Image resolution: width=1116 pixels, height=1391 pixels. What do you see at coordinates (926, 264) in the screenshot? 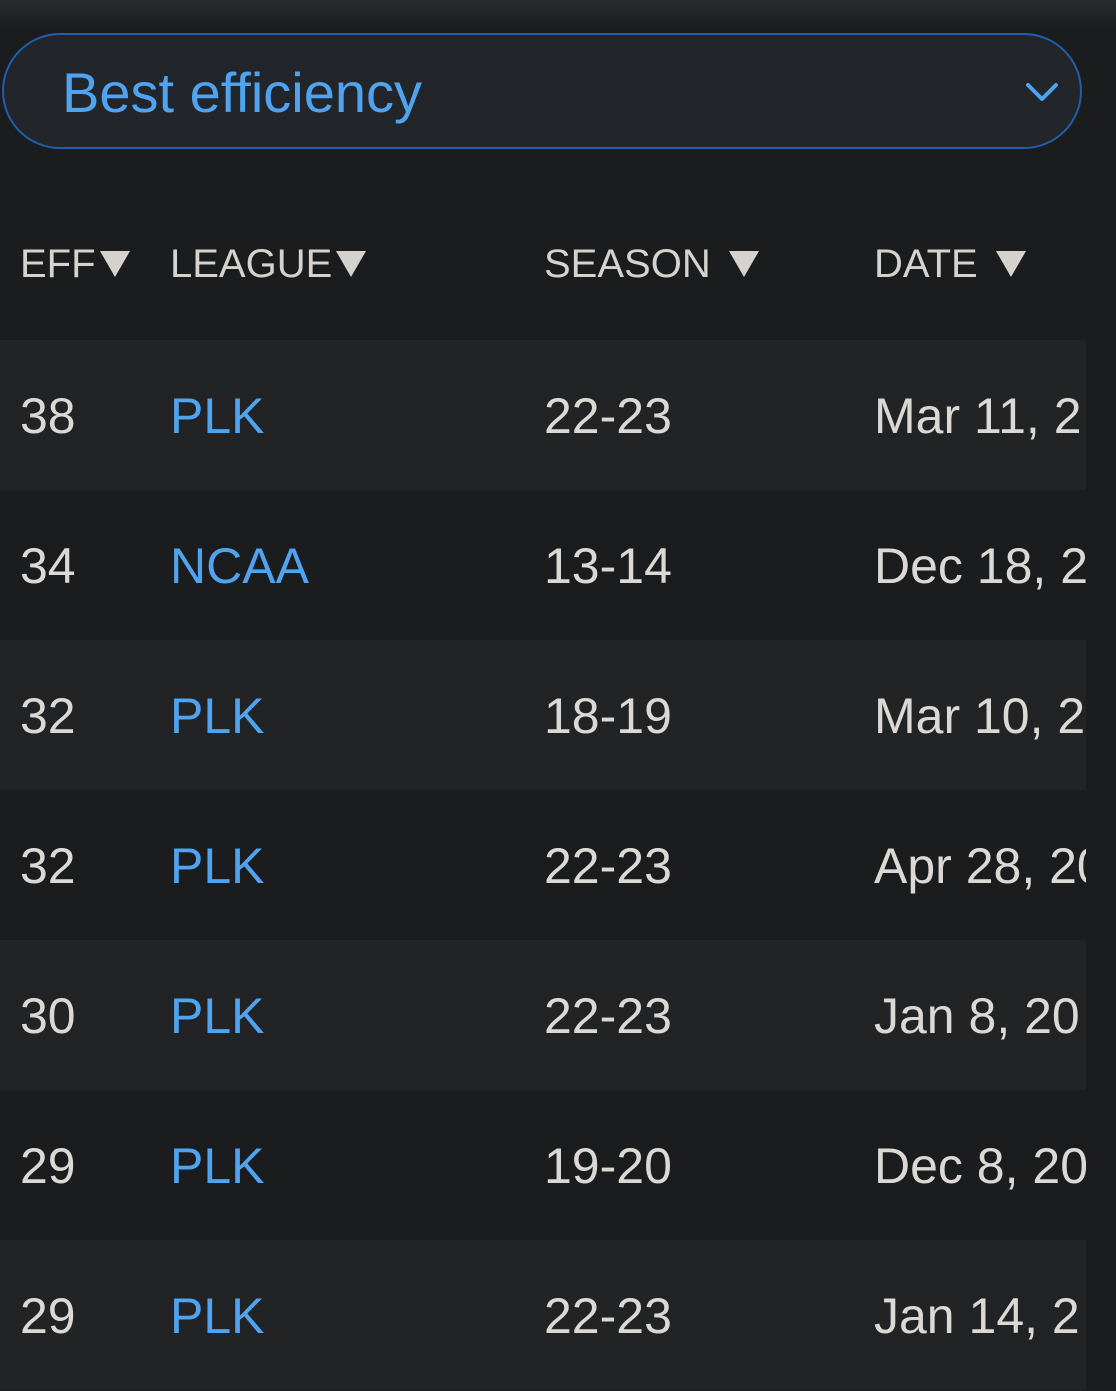
I see `column-header-date-label: DATE` at bounding box center [926, 264].